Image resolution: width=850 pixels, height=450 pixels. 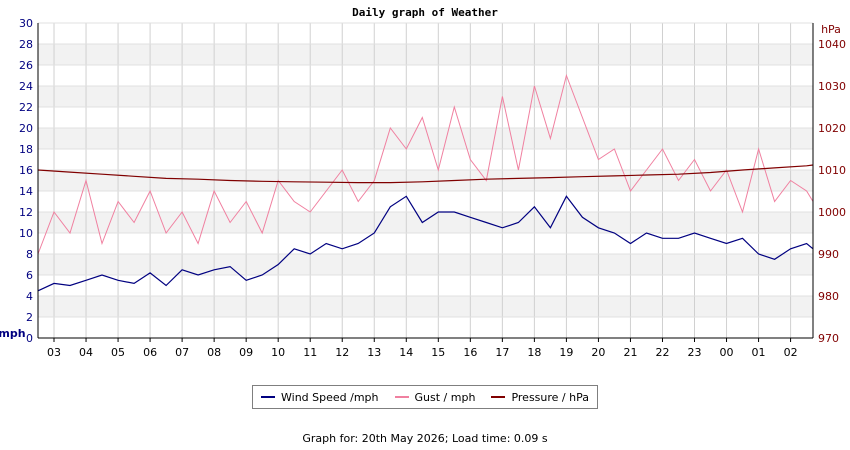 What do you see at coordinates (182, 352) in the screenshot?
I see `x-tick-label: 07` at bounding box center [182, 352].